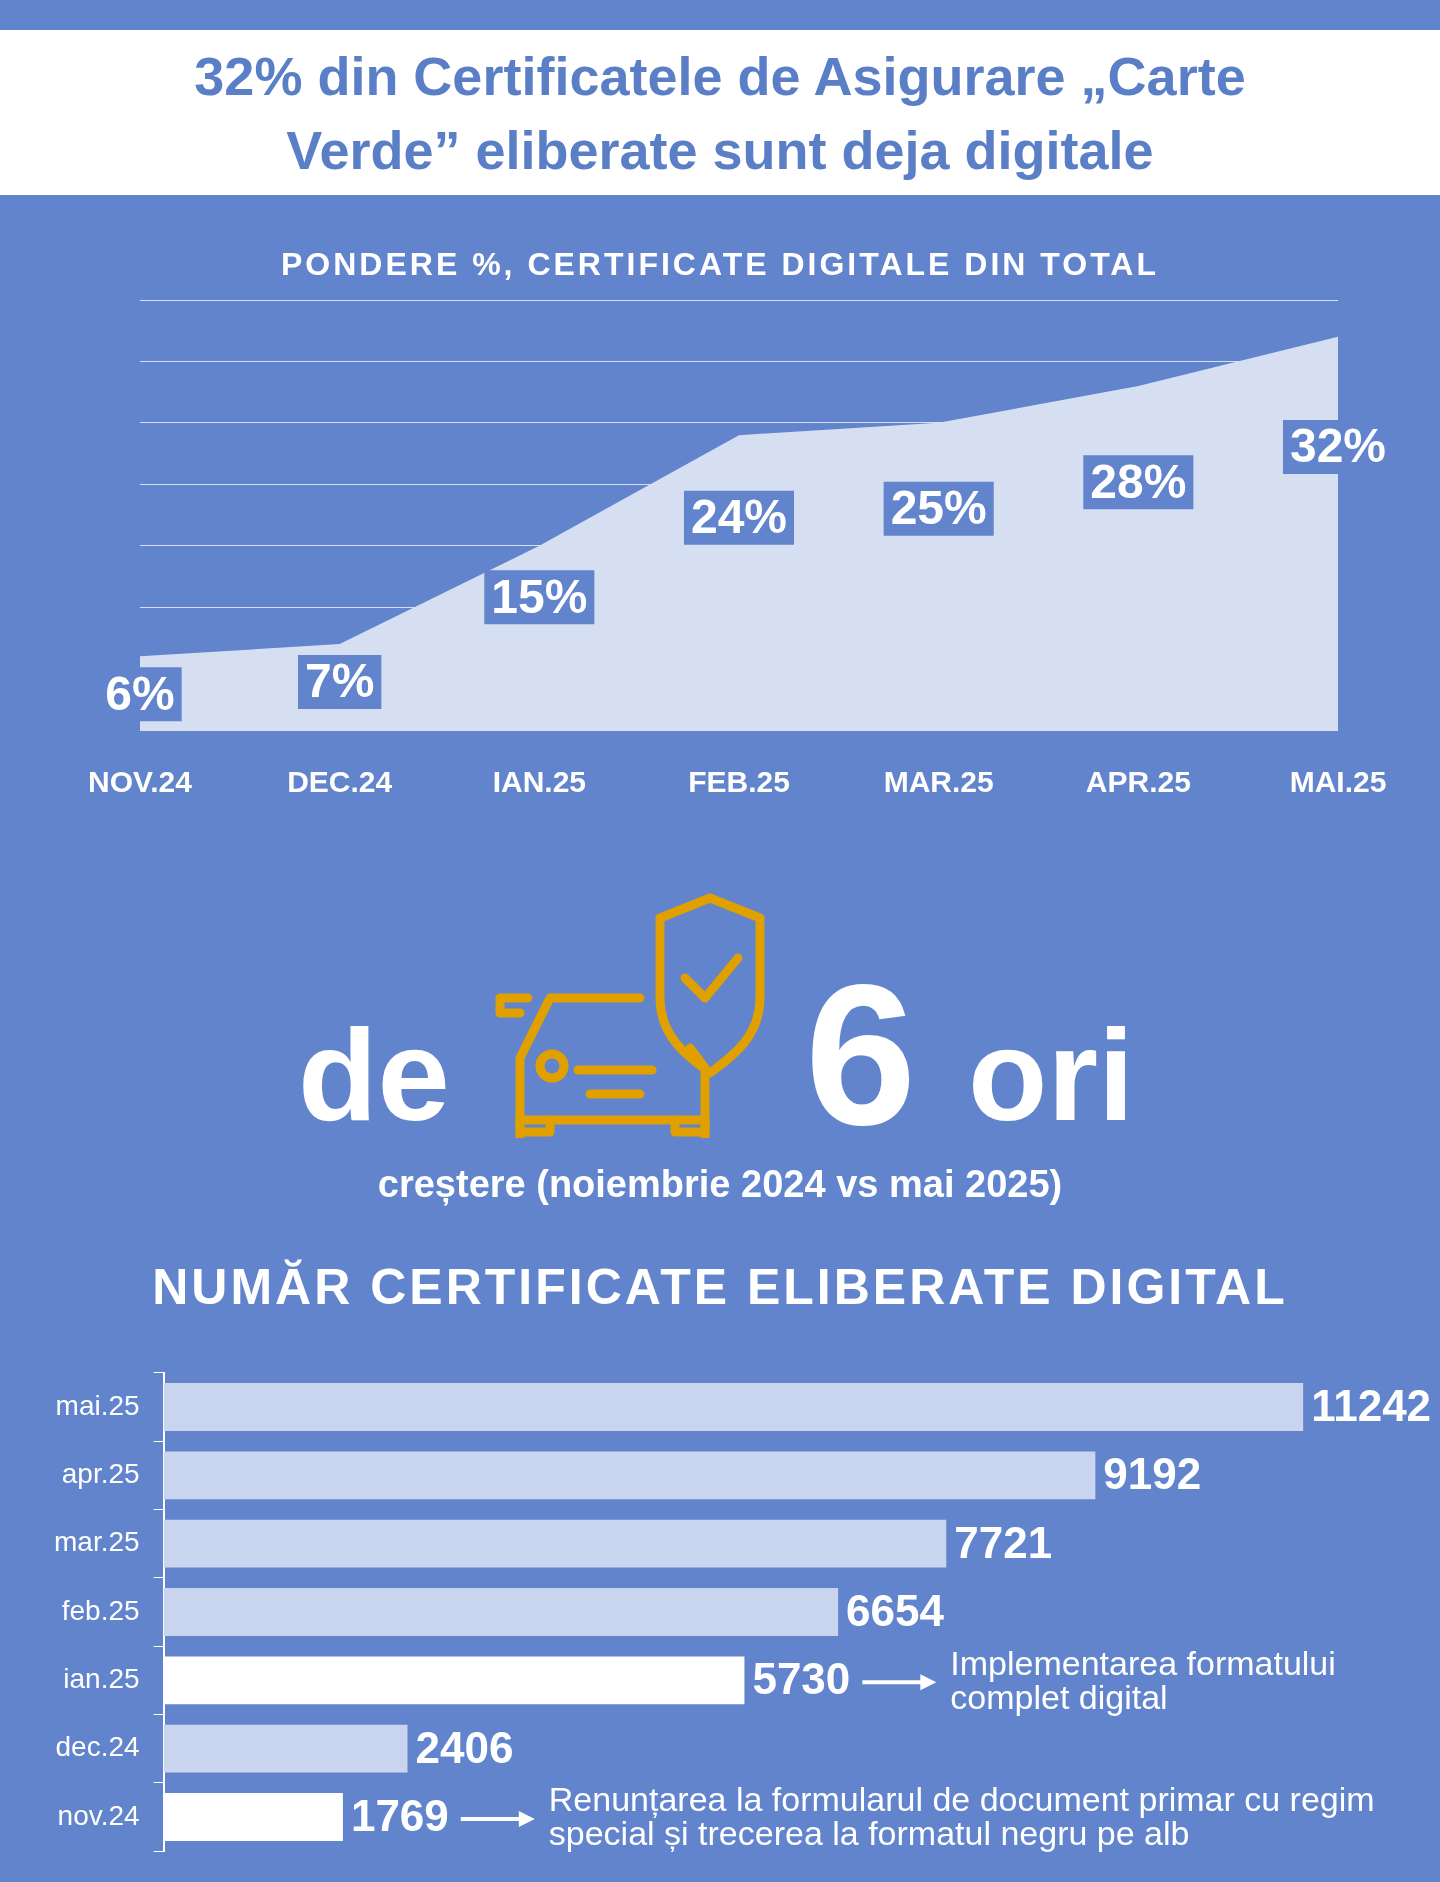 The image size is (1440, 1882). What do you see at coordinates (97, 1405) in the screenshot?
I see `y-tick-label: mai.25` at bounding box center [97, 1405].